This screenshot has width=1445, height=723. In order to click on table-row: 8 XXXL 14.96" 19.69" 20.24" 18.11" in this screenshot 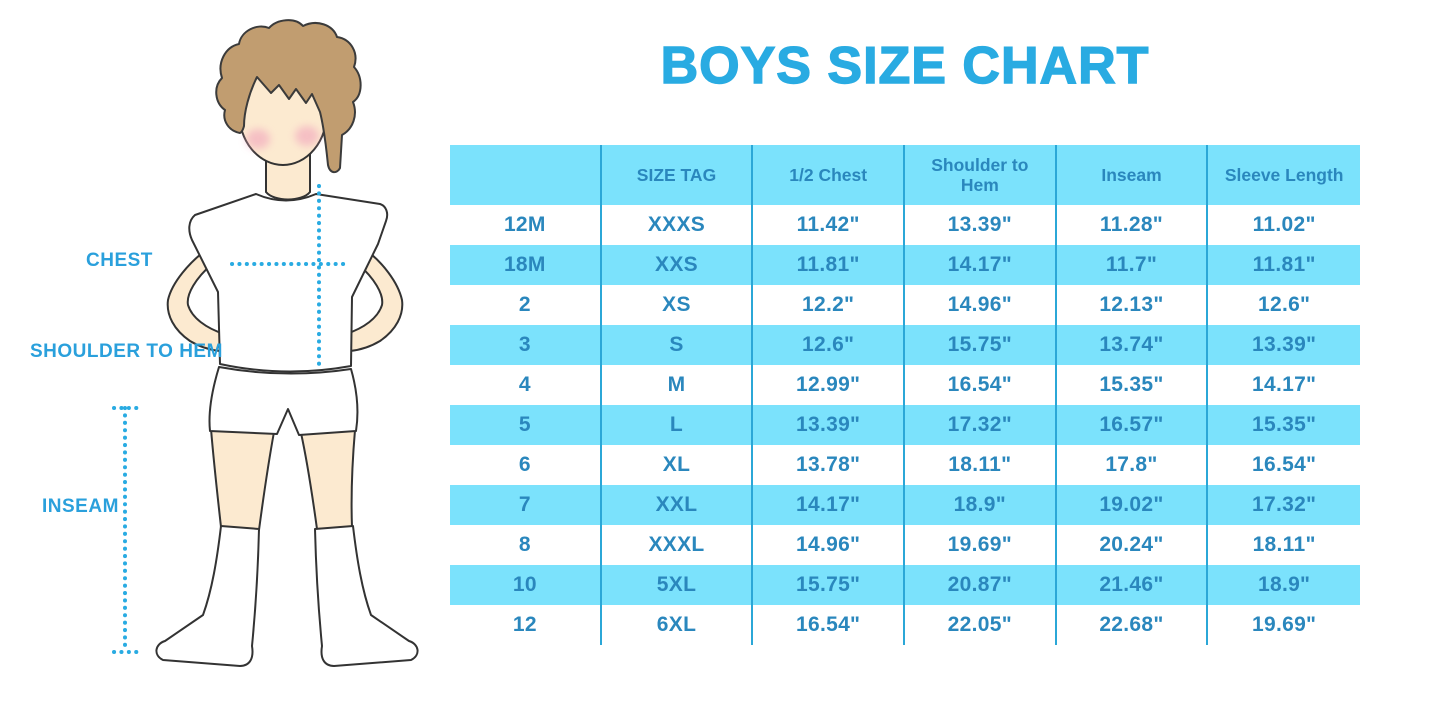, I will do `click(905, 545)`.